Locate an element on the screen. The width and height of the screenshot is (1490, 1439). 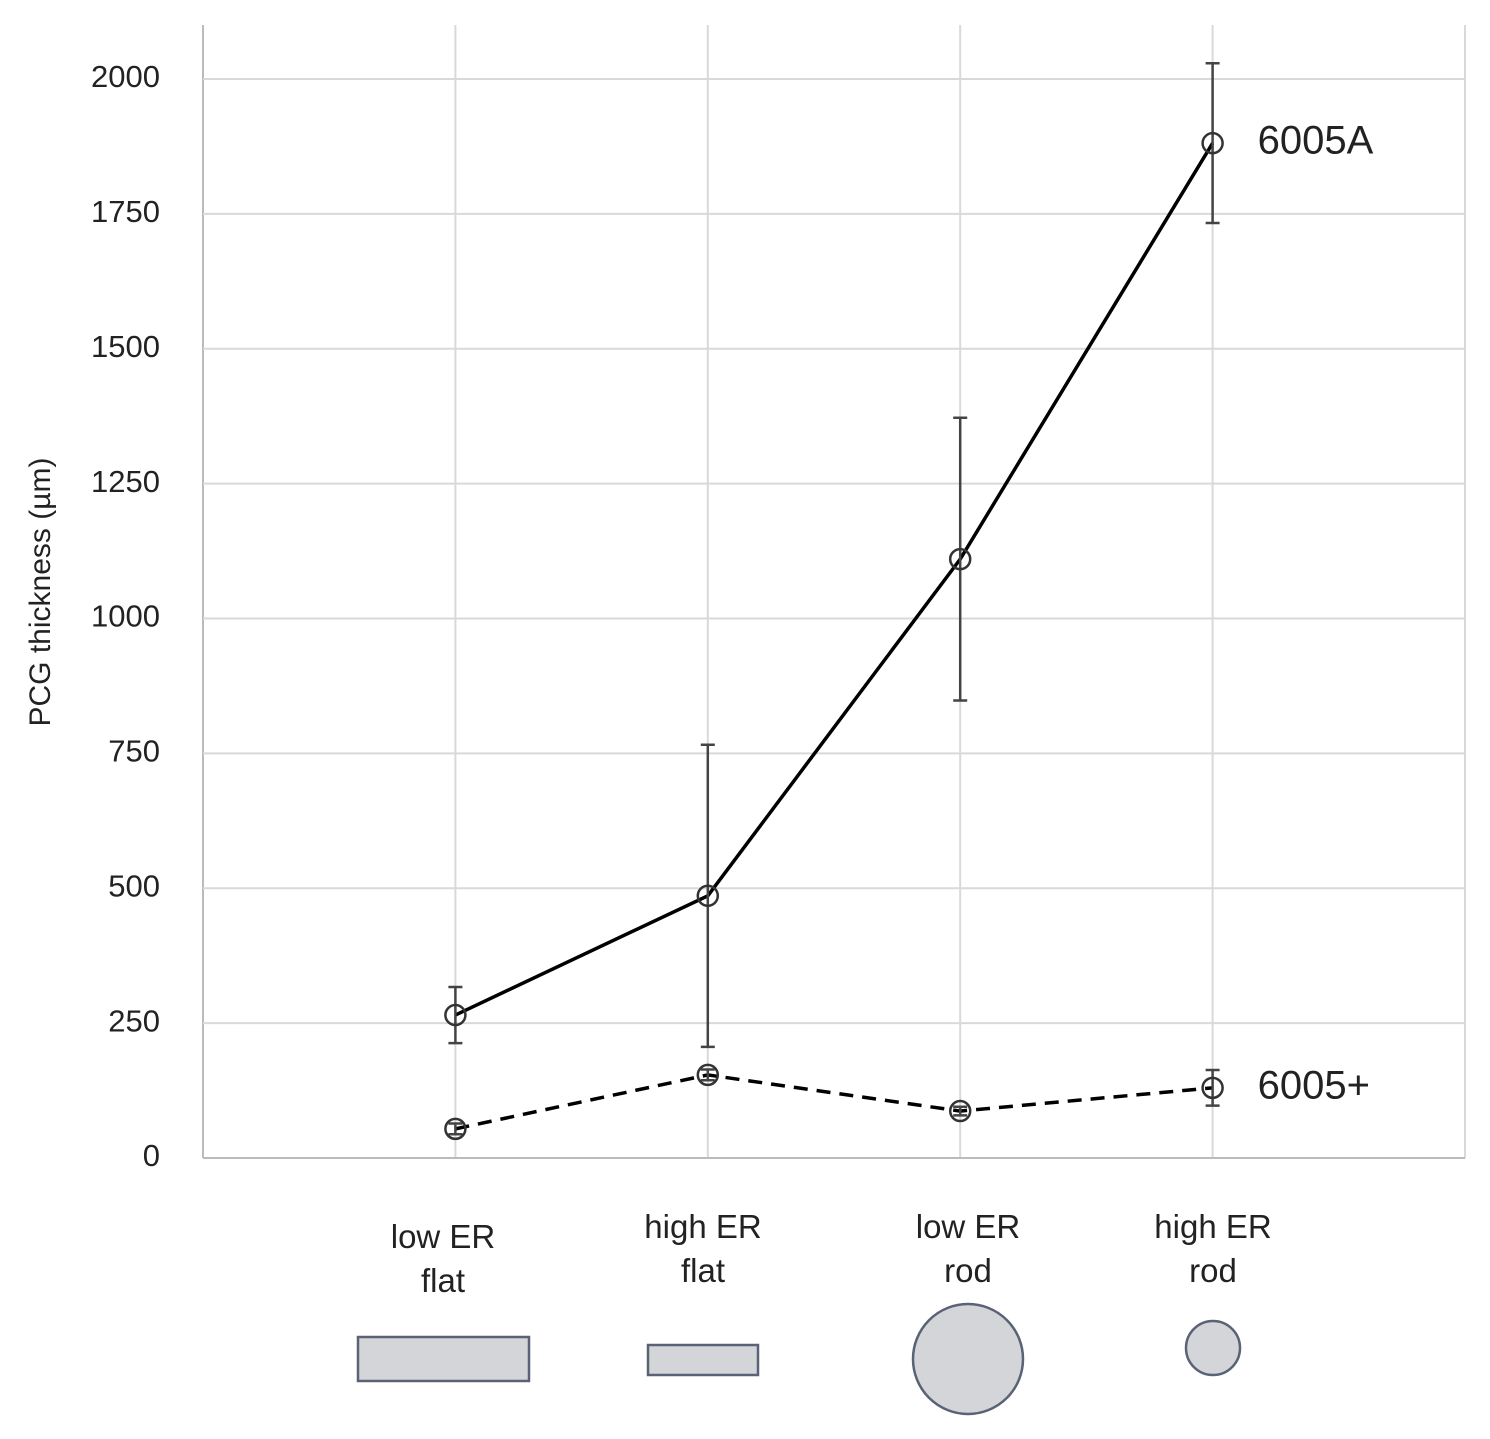
x-tick-label: high ER flat is located at coordinates (703, 1248).